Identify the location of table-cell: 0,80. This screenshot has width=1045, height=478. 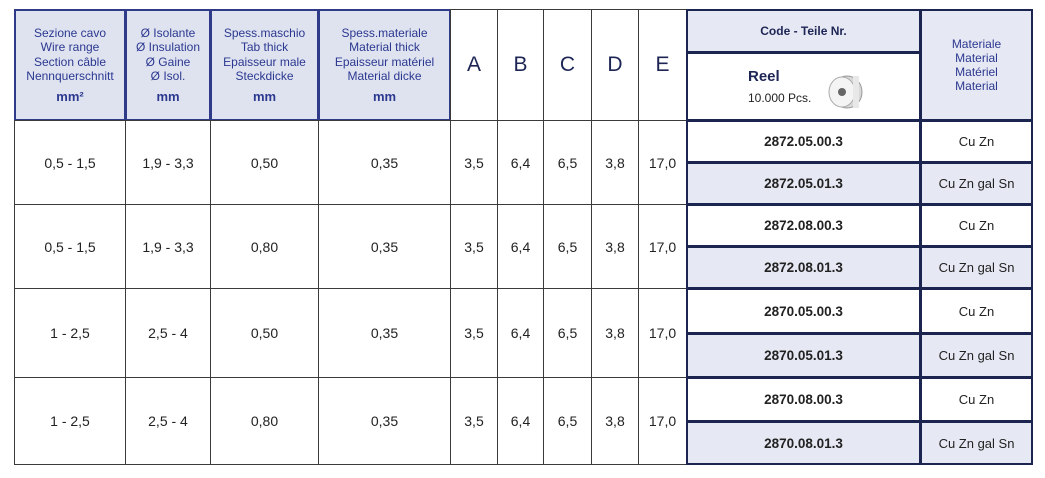
(264, 421).